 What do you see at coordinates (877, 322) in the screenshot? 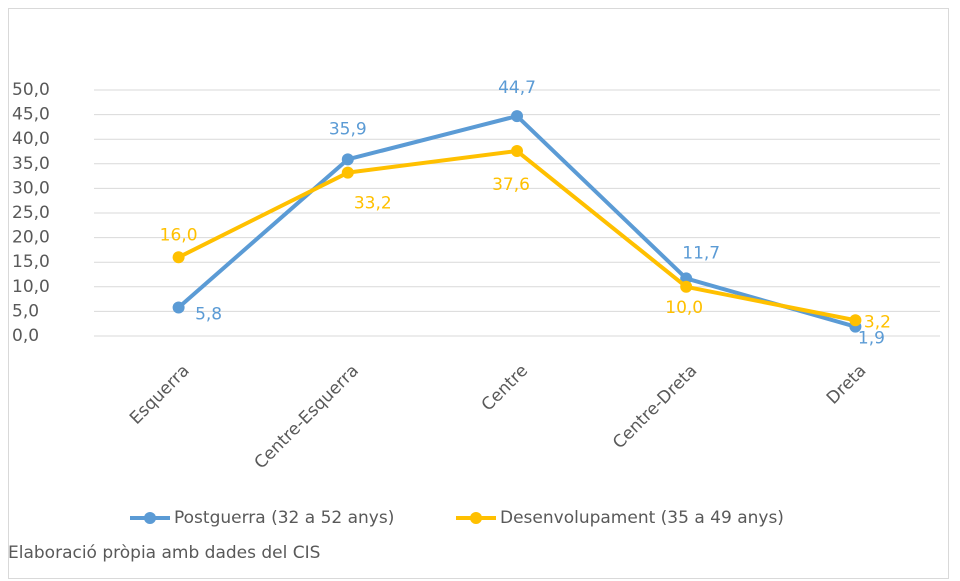
I see `data-label: 3,2` at bounding box center [877, 322].